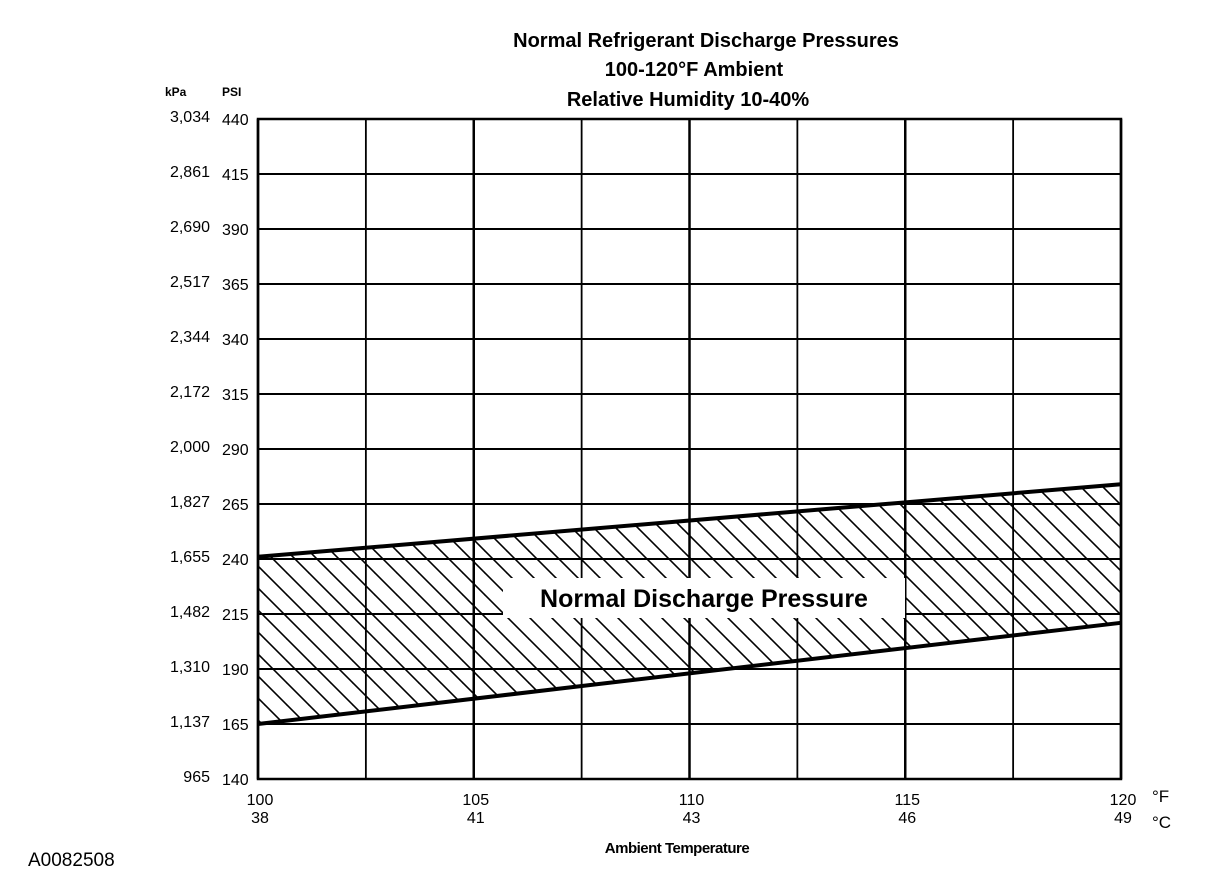 The image size is (1216, 884). What do you see at coordinates (190, 722) in the screenshot?
I see `kpa-tick-label: 1,137` at bounding box center [190, 722].